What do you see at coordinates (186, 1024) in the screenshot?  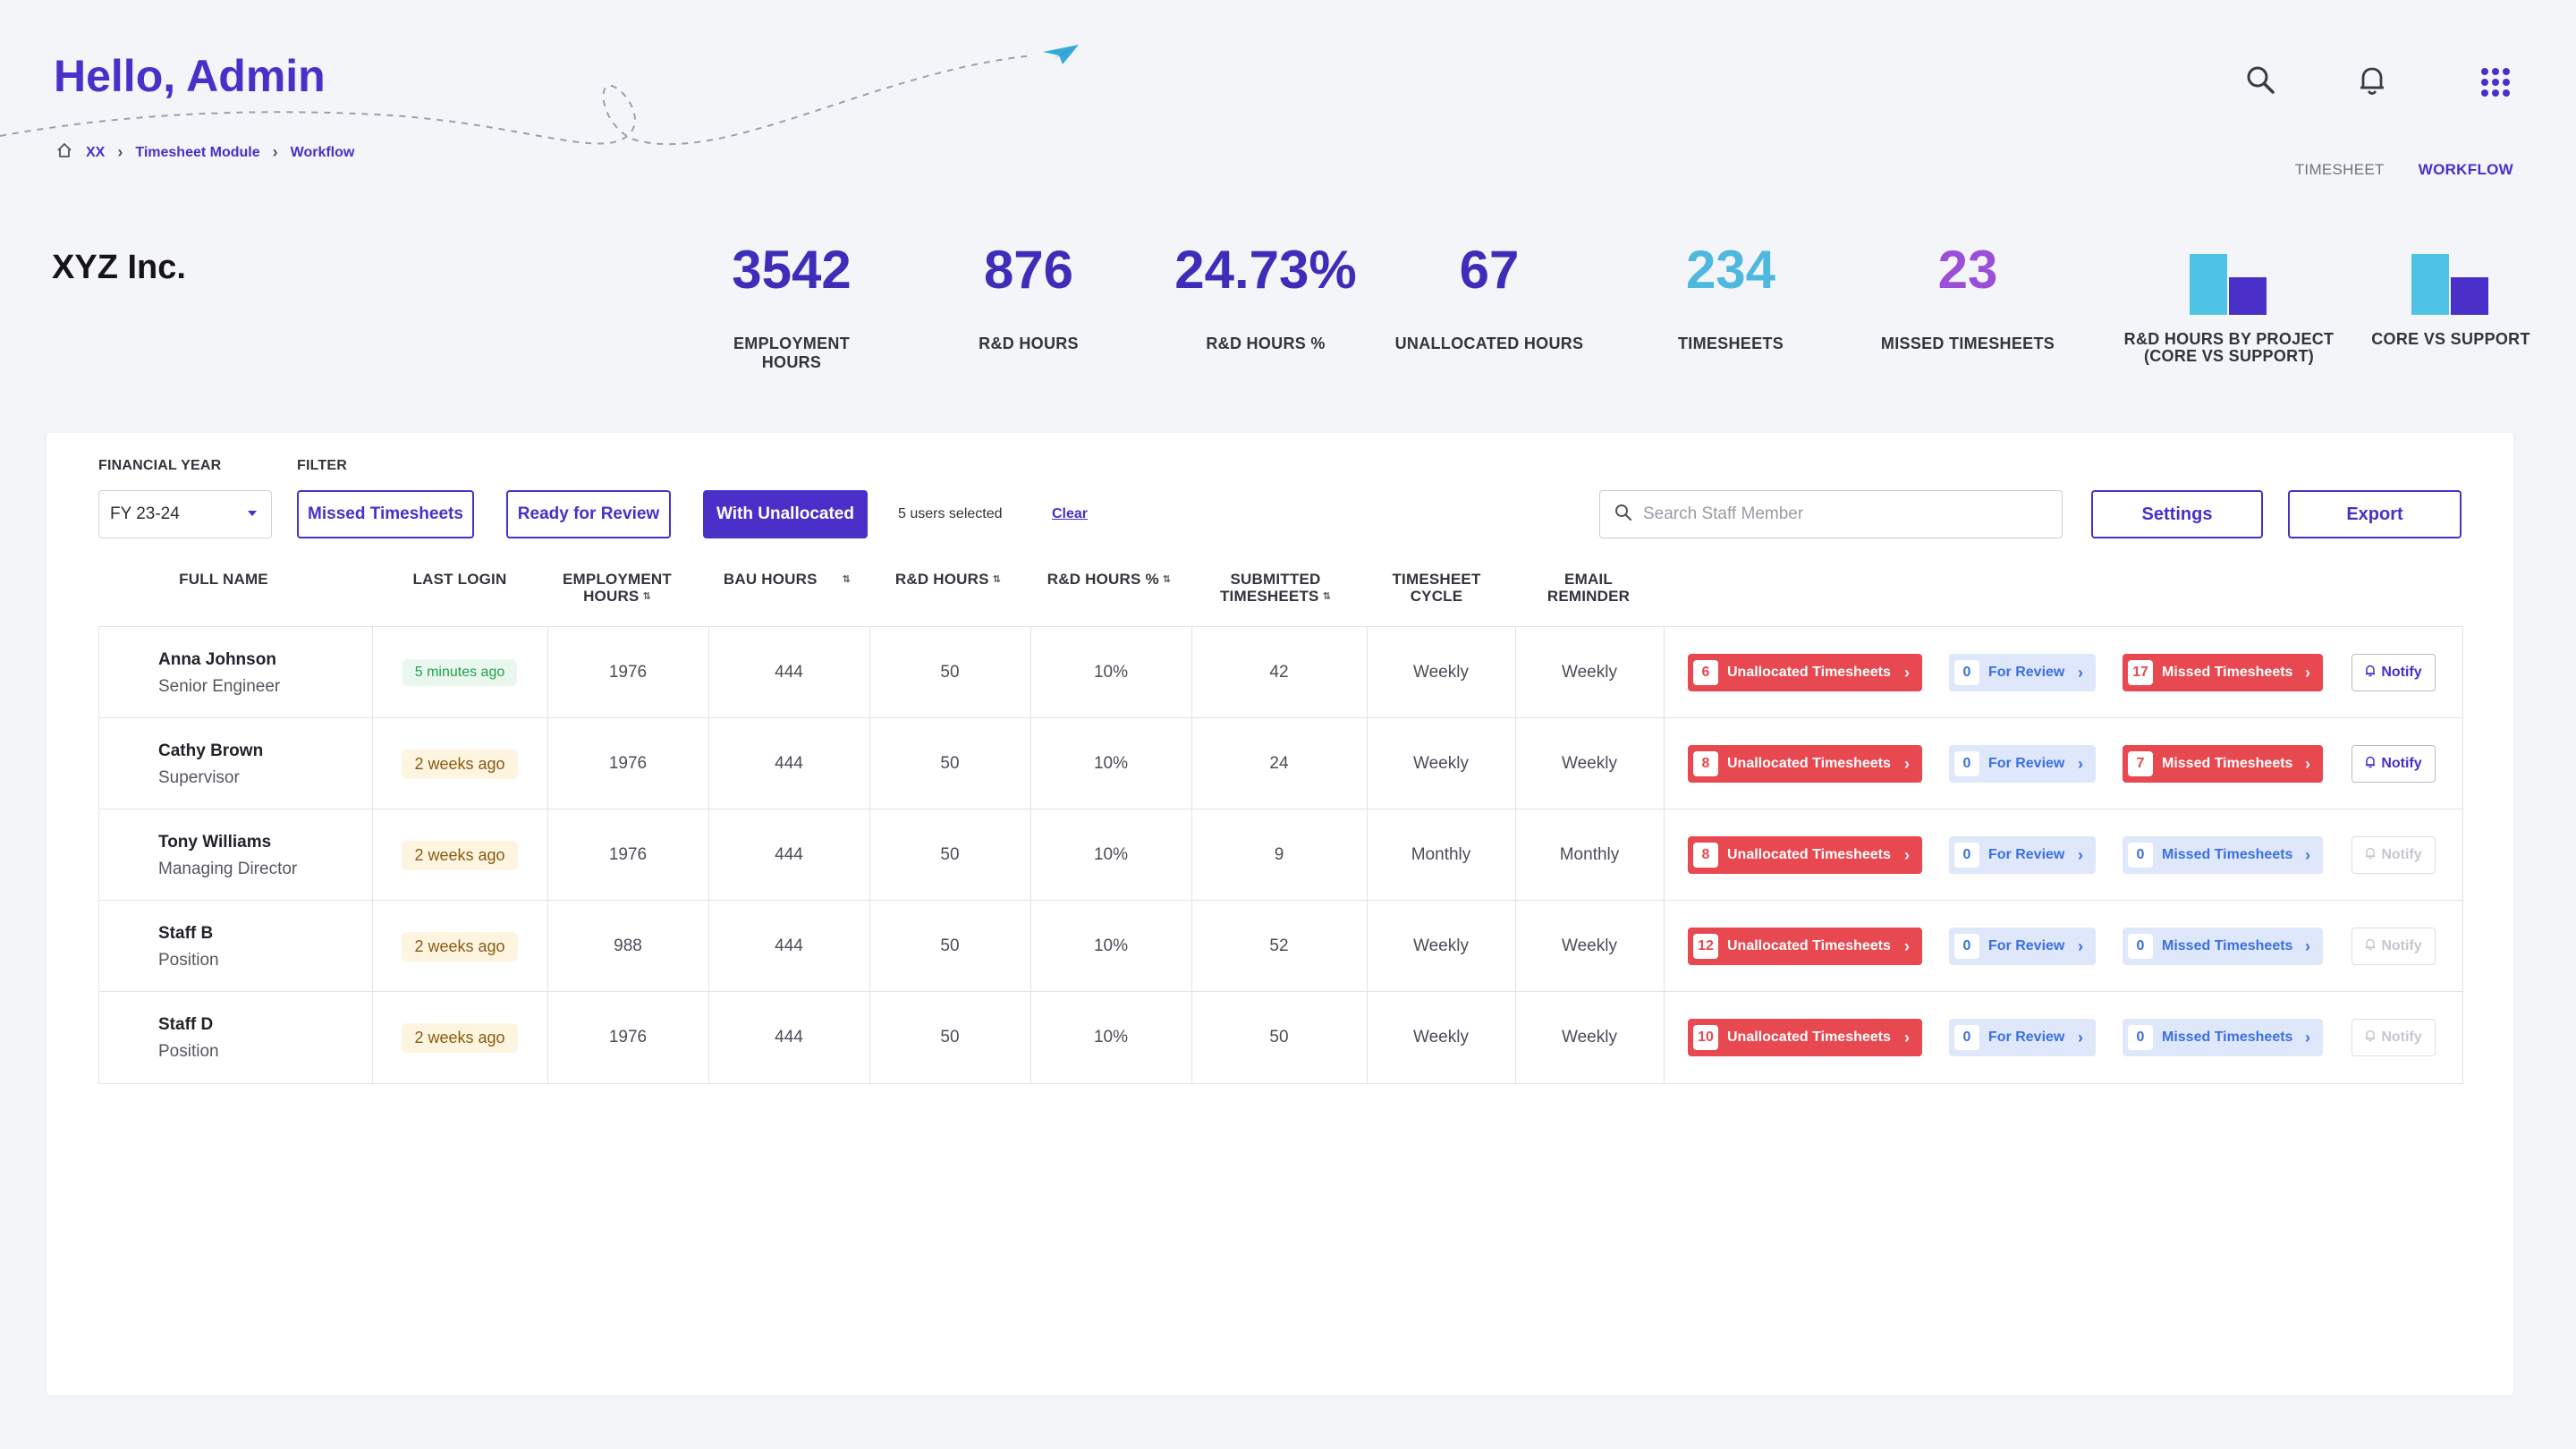 I see `staff-name: Staff D` at bounding box center [186, 1024].